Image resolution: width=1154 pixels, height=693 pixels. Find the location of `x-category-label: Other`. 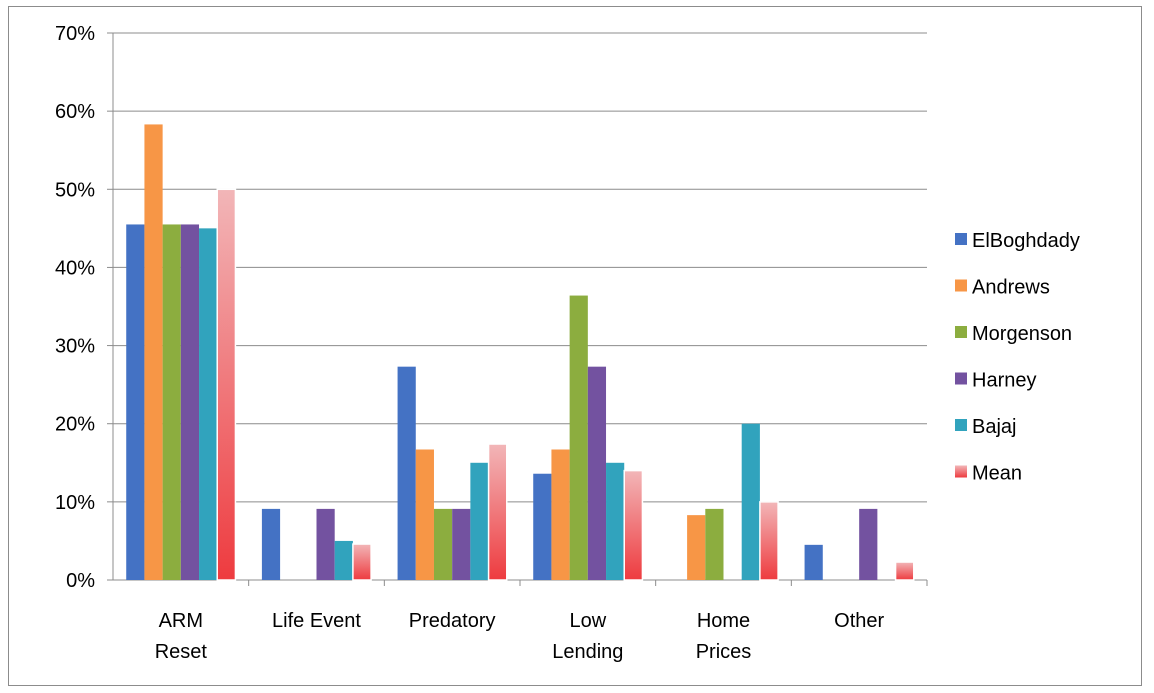

x-category-label: Other is located at coordinates (859, 621).